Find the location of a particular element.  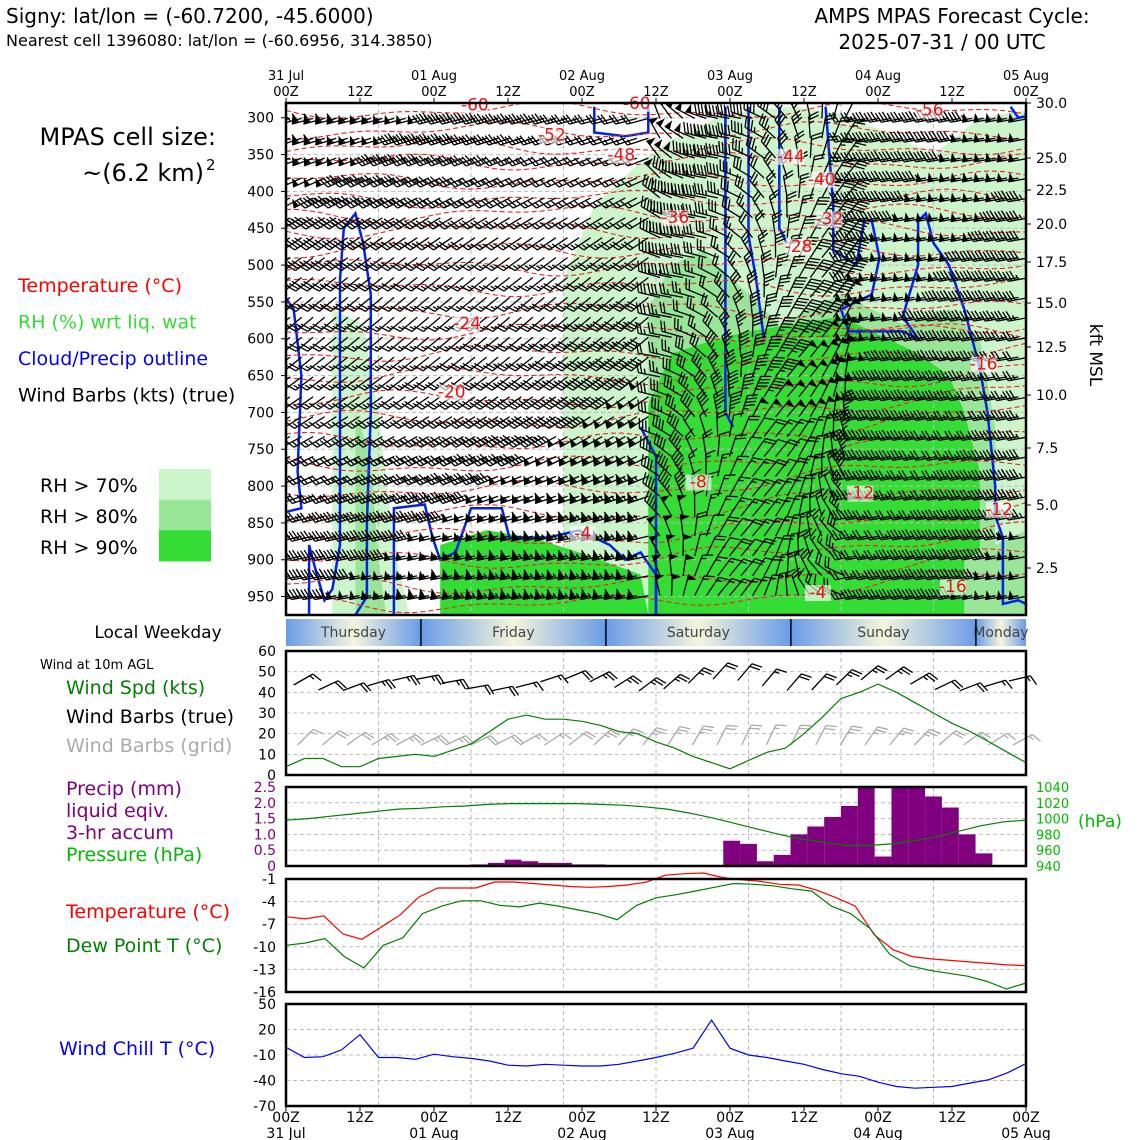

legend-item: Temperature (°C) is located at coordinates (99, 286).